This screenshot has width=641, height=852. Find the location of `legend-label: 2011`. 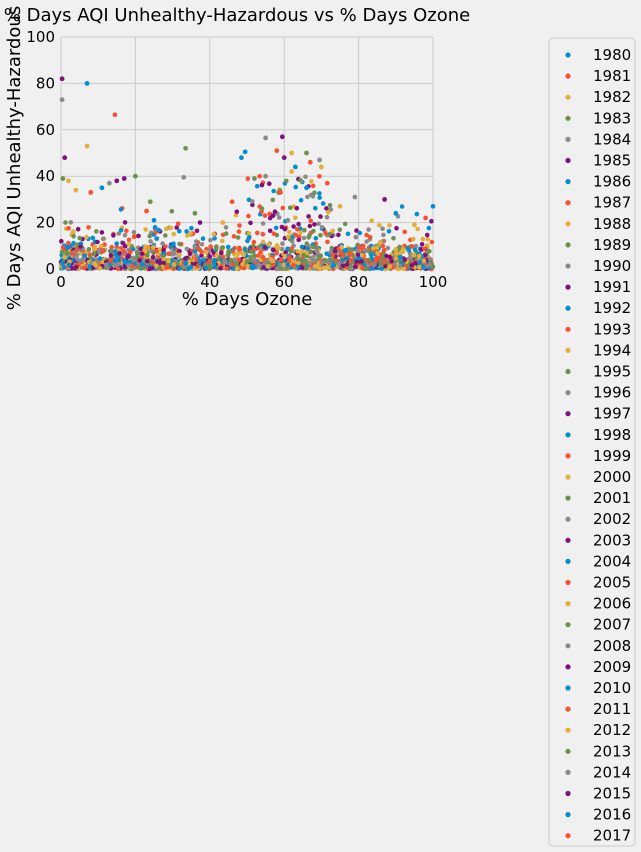

legend-label: 2011 is located at coordinates (612, 709).